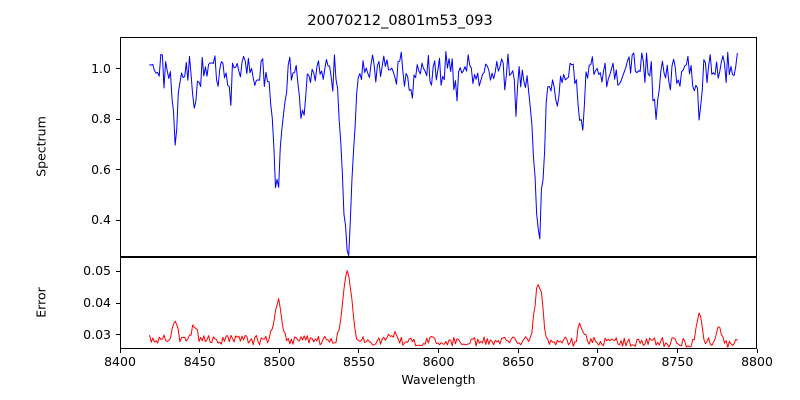  I want to click on x-tick-label: 8700, so click(597, 361).